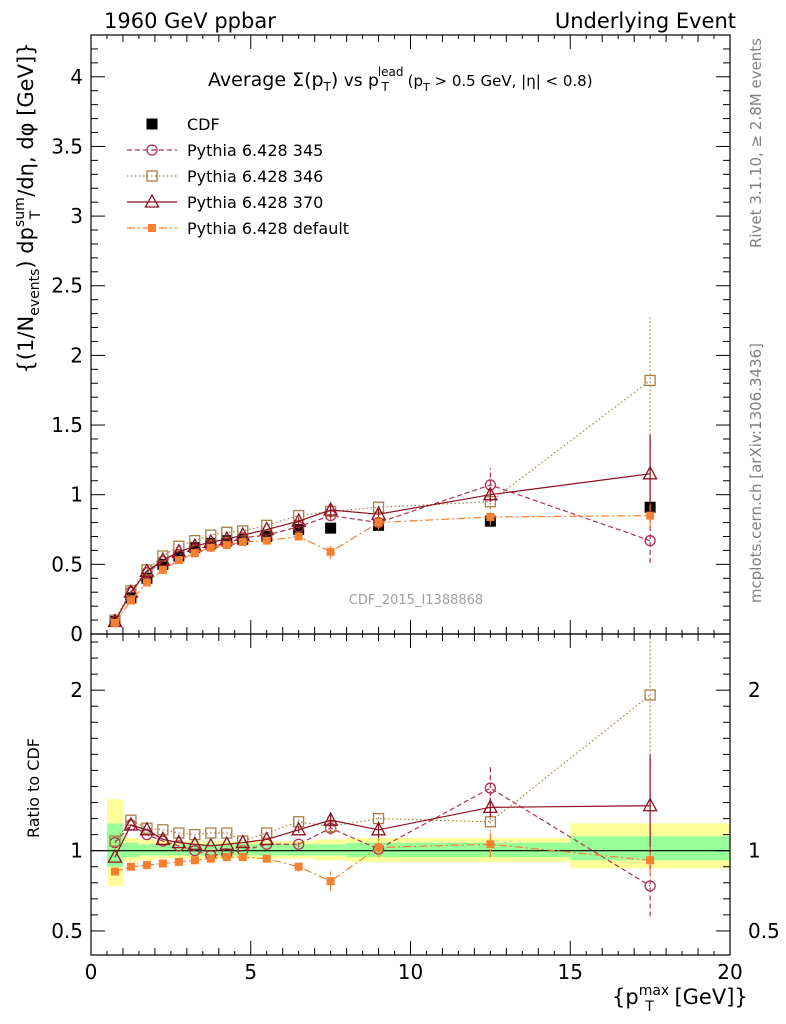 The image size is (786, 1024). I want to click on legend-marker-data, so click(152, 124).